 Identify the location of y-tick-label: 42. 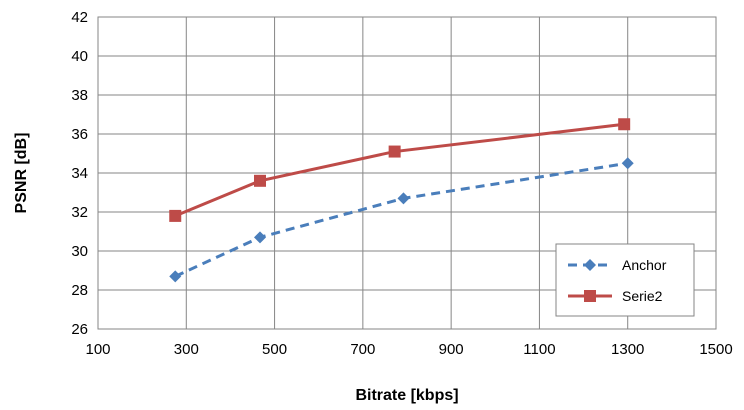
(79, 17).